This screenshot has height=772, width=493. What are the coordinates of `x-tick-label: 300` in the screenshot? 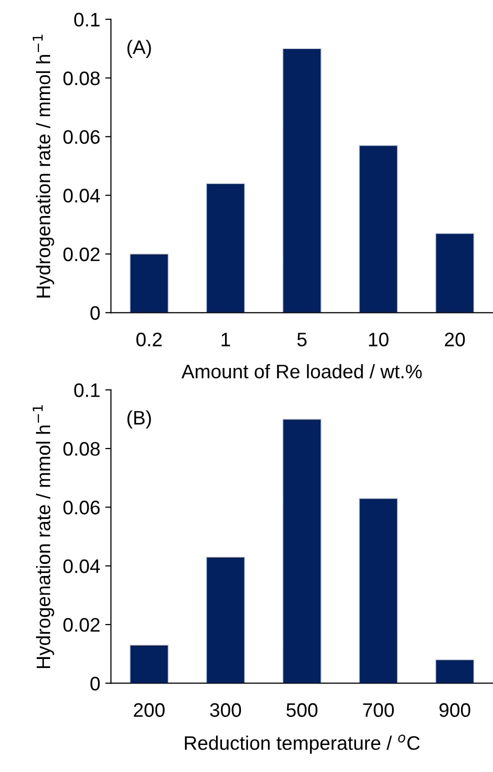 It's located at (226, 710).